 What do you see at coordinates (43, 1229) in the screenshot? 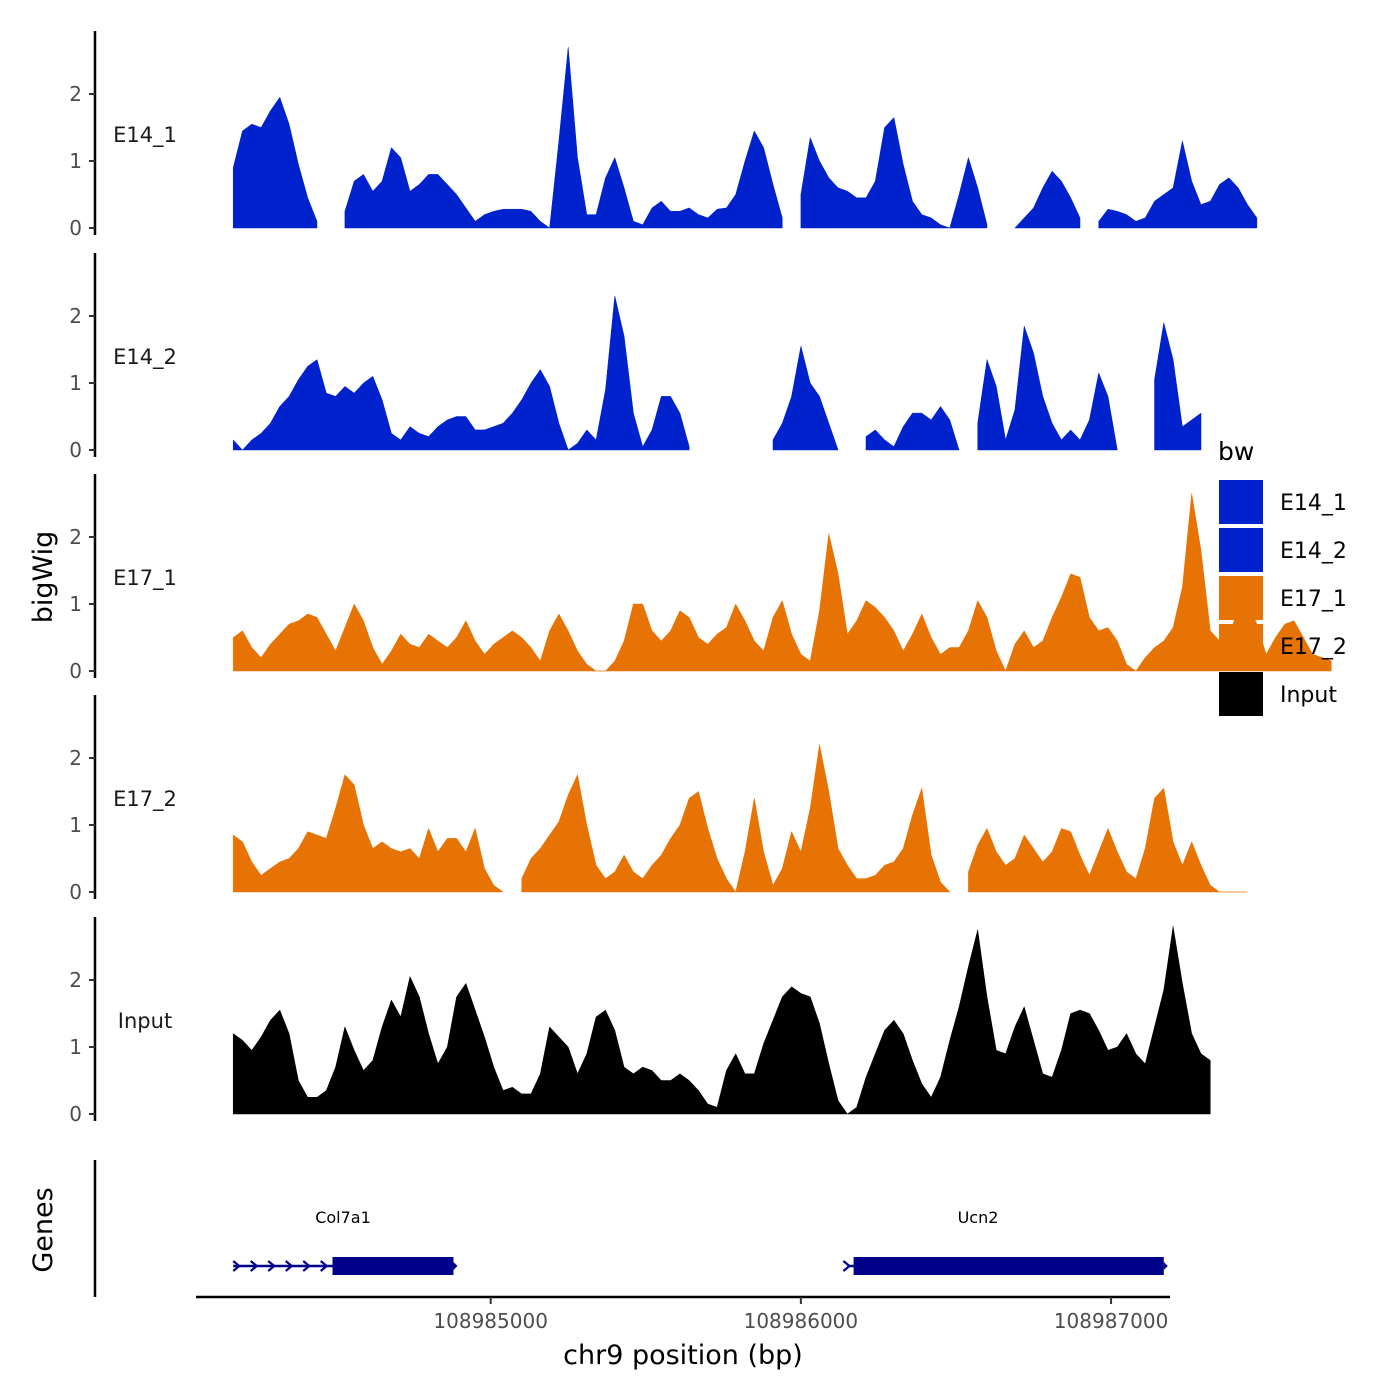
I see `genes-axis-title: Genes` at bounding box center [43, 1229].